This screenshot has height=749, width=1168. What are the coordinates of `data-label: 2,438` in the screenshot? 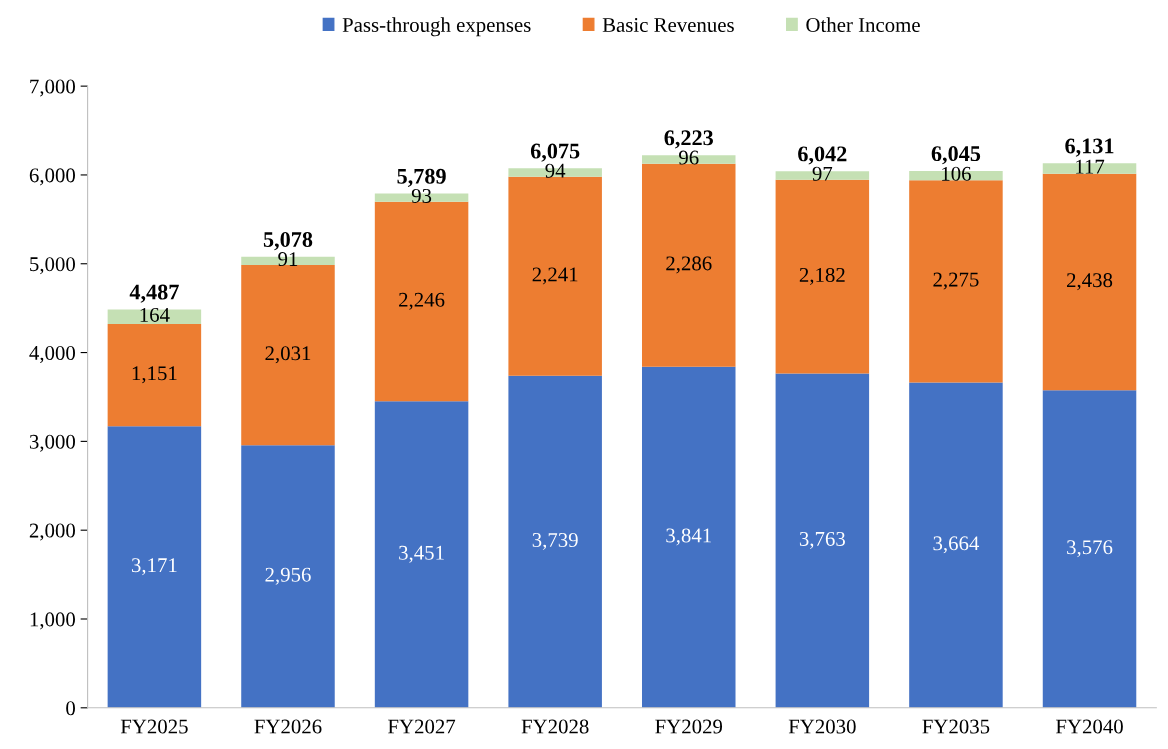 It's located at (1090, 282).